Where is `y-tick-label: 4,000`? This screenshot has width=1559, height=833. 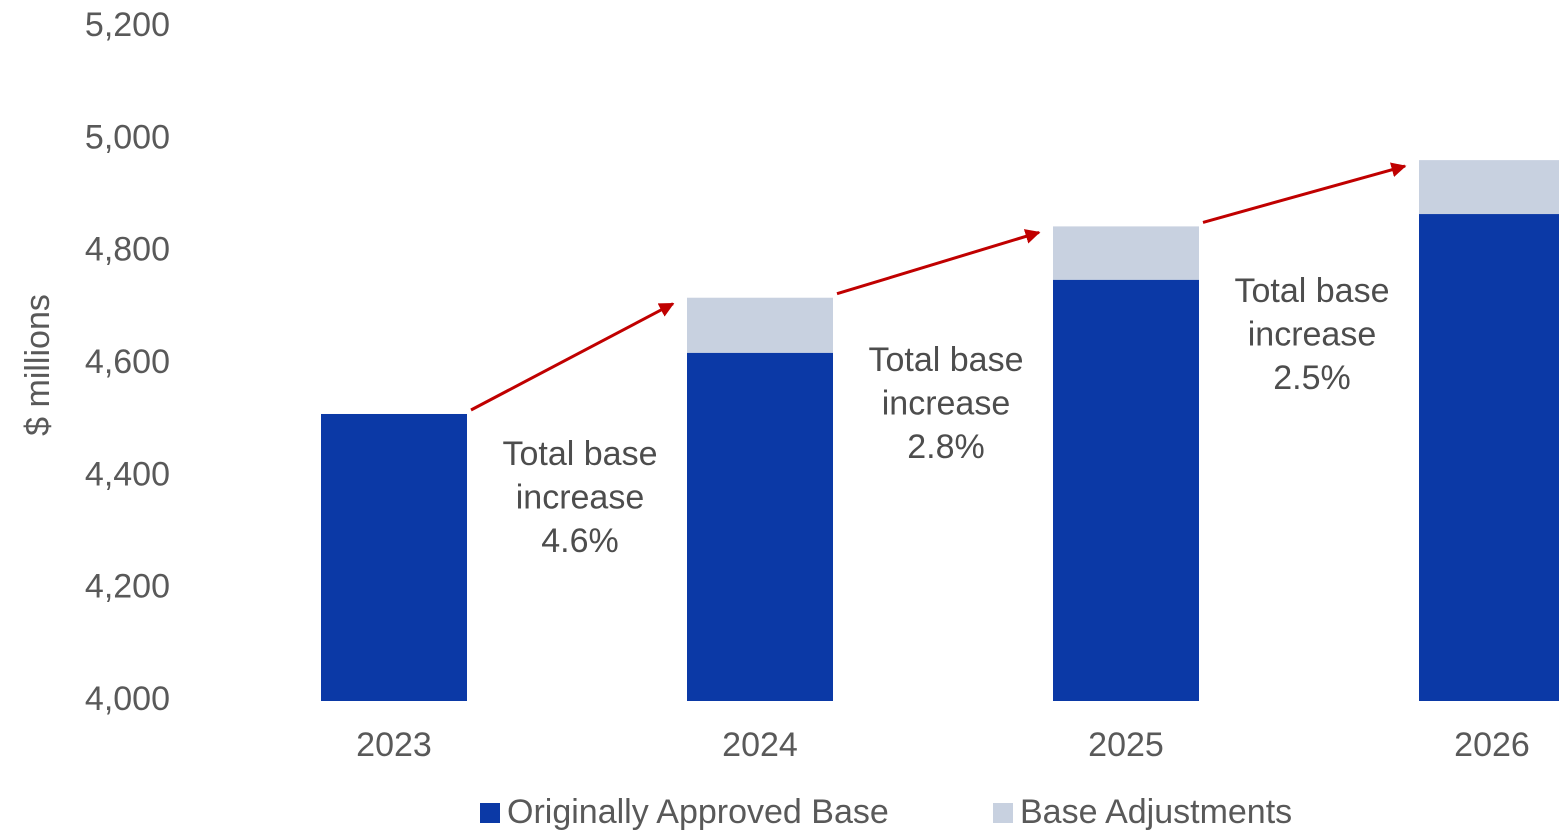 y-tick-label: 4,000 is located at coordinates (127, 699).